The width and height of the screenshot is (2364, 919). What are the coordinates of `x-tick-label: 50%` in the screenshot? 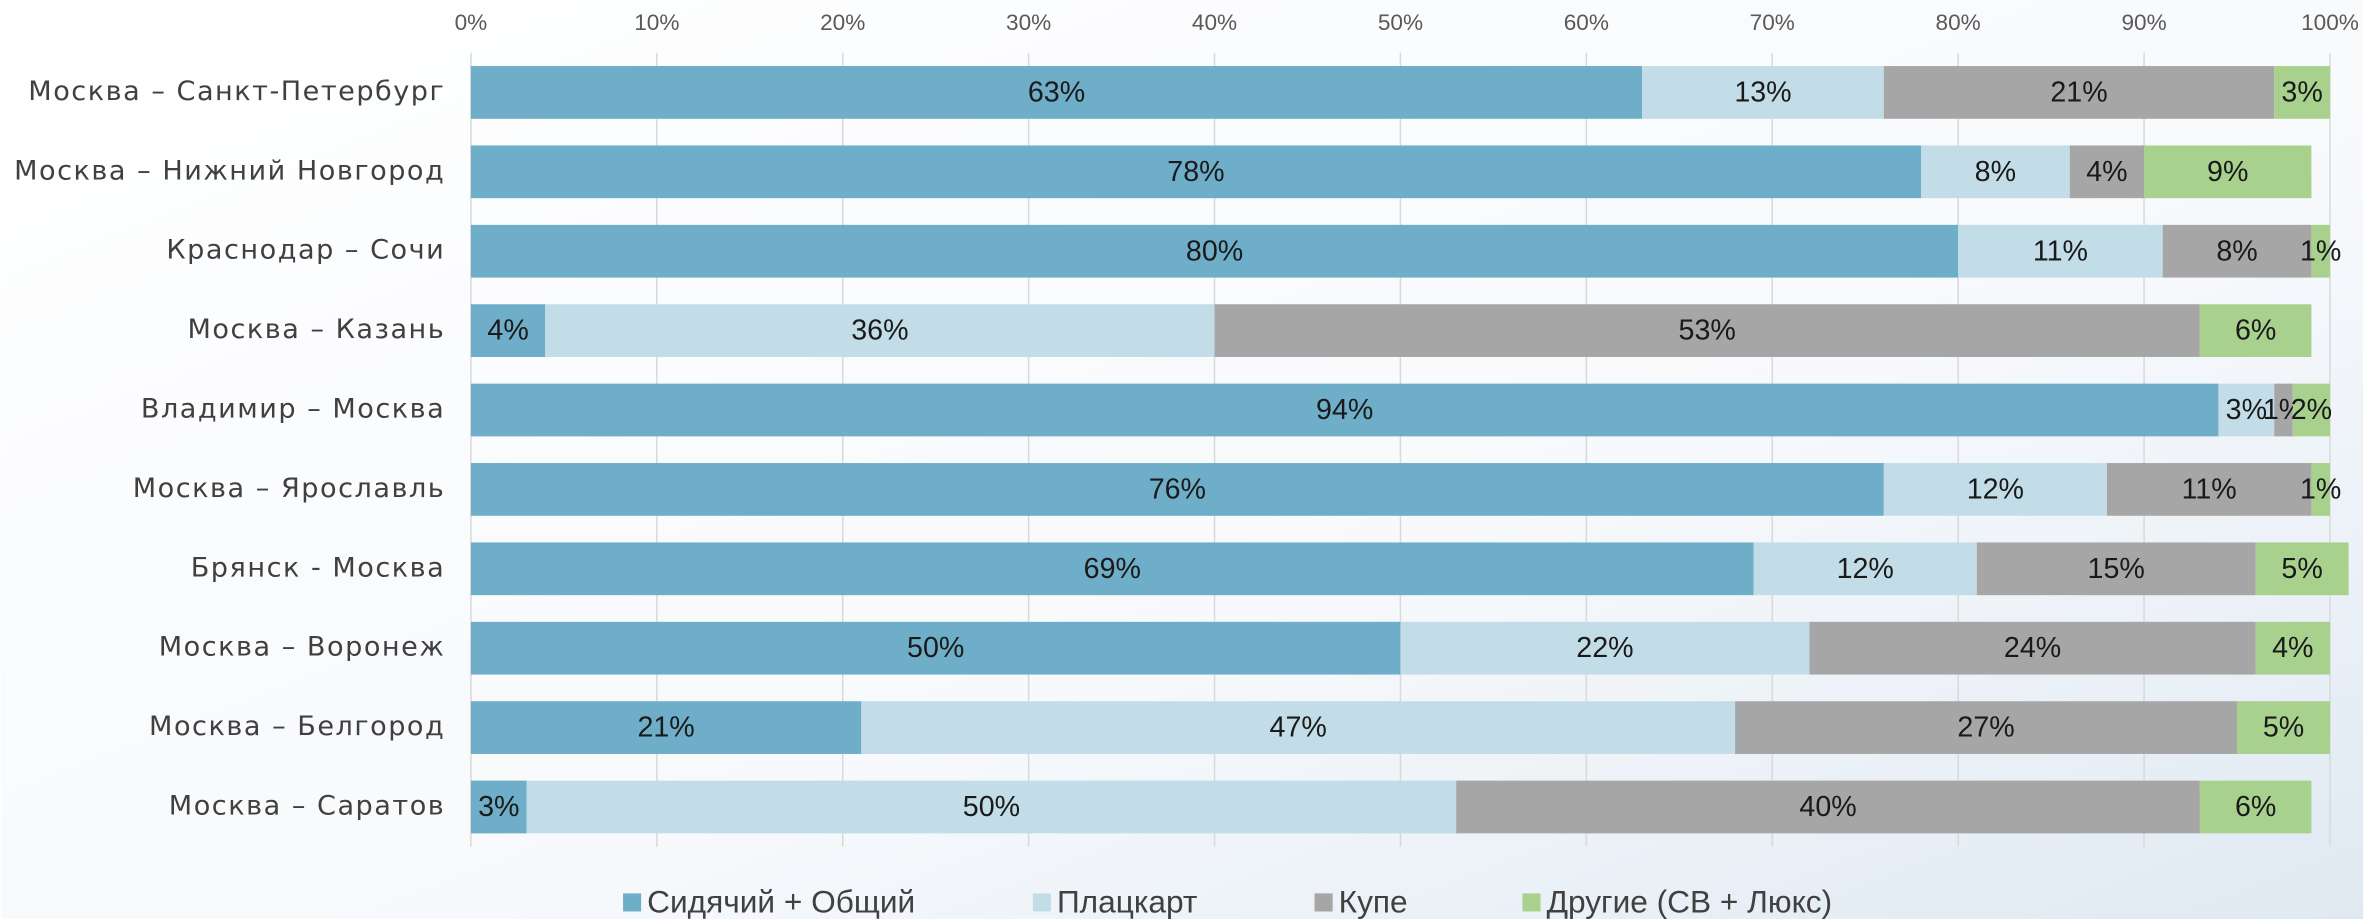 It's located at (1400, 22).